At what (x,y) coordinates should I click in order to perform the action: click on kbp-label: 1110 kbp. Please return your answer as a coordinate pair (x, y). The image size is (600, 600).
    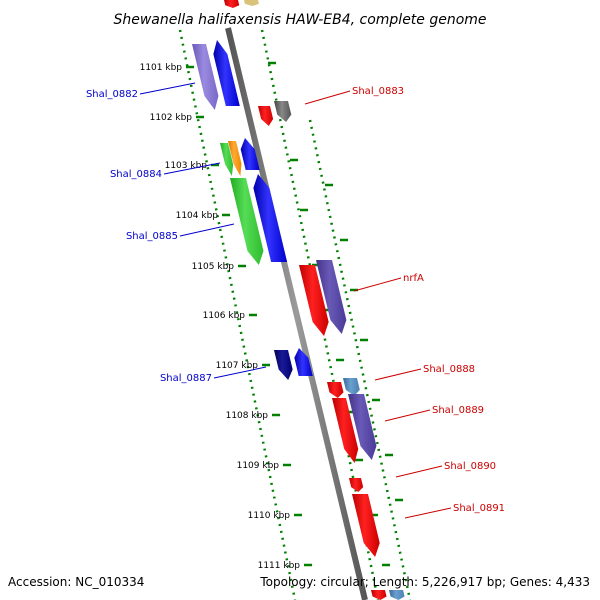
    Looking at the image, I should click on (269, 516).